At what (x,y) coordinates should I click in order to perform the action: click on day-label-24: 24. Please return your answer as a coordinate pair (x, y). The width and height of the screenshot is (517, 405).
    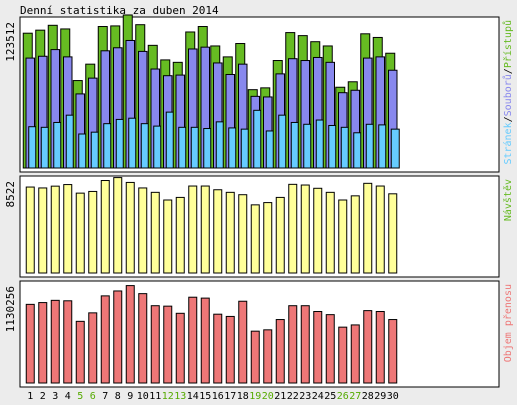
    Looking at the image, I should click on (318, 396).